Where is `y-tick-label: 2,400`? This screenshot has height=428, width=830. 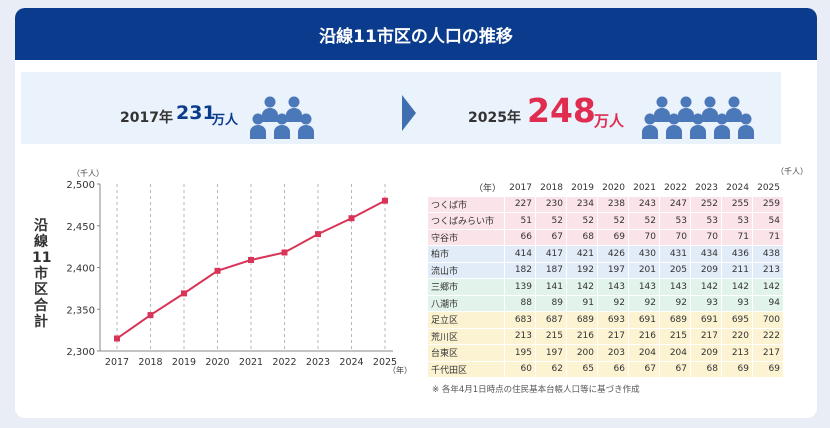 y-tick-label: 2,400 is located at coordinates (80, 269).